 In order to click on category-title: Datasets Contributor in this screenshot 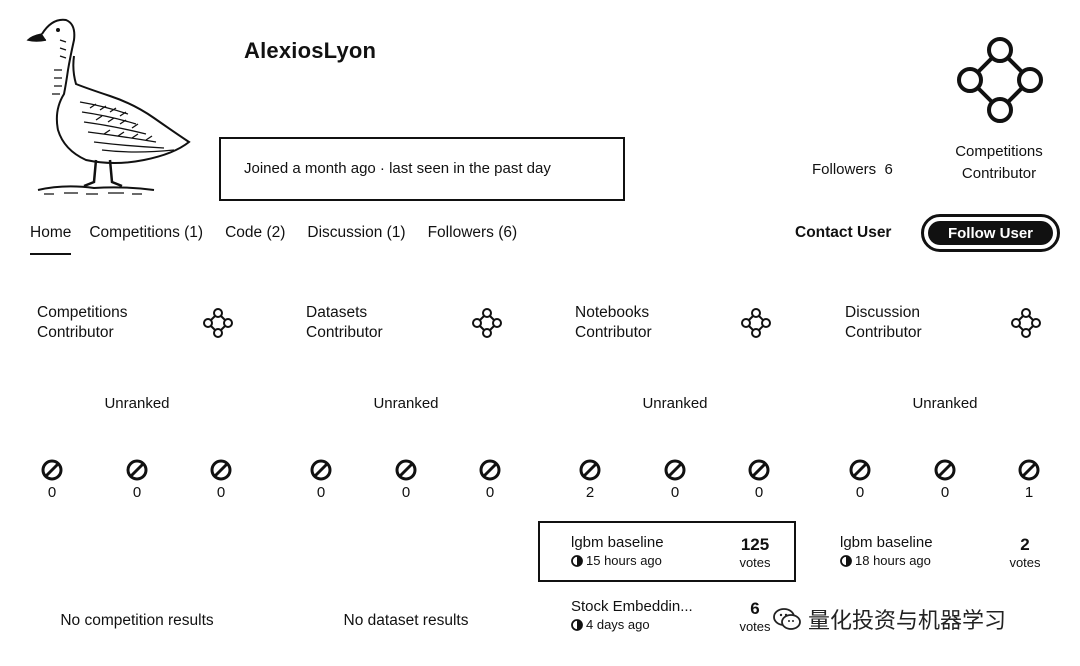, I will do `click(344, 323)`.